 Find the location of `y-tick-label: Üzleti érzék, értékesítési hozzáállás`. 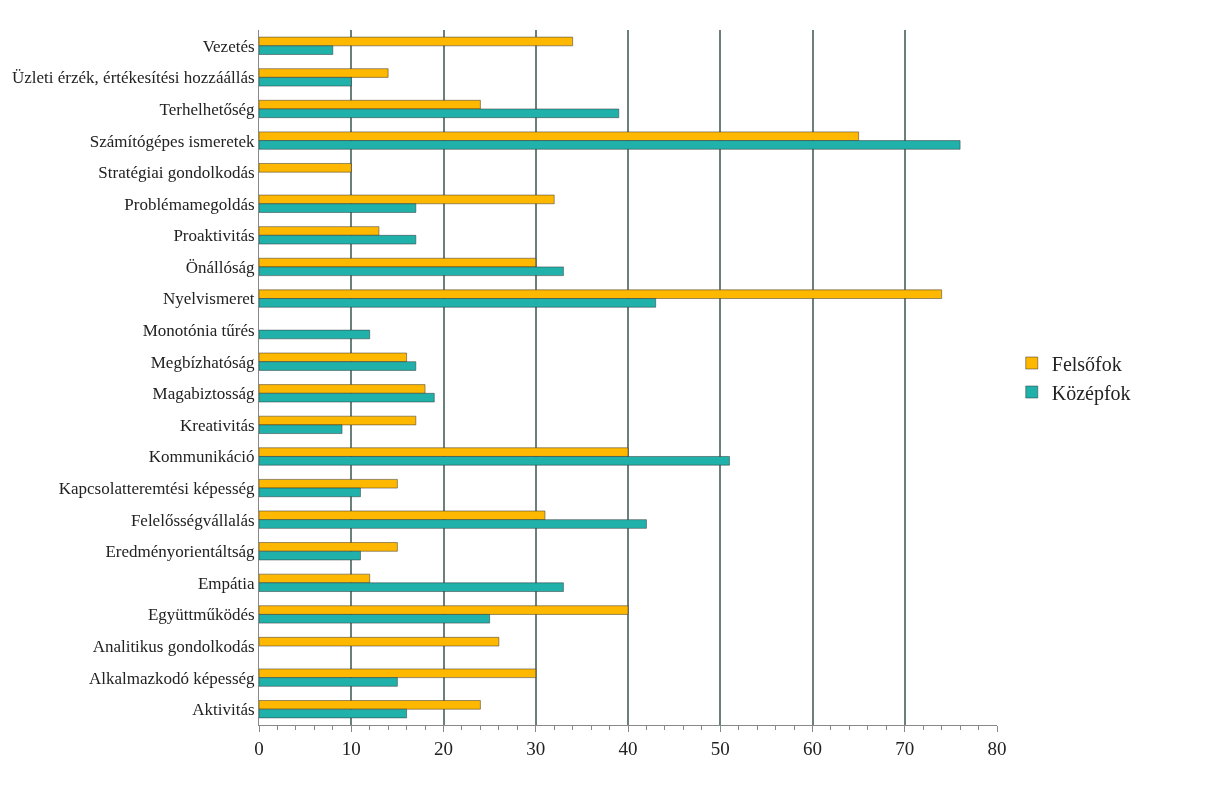

y-tick-label: Üzleti érzék, értékesítési hozzáállás is located at coordinates (133, 78).